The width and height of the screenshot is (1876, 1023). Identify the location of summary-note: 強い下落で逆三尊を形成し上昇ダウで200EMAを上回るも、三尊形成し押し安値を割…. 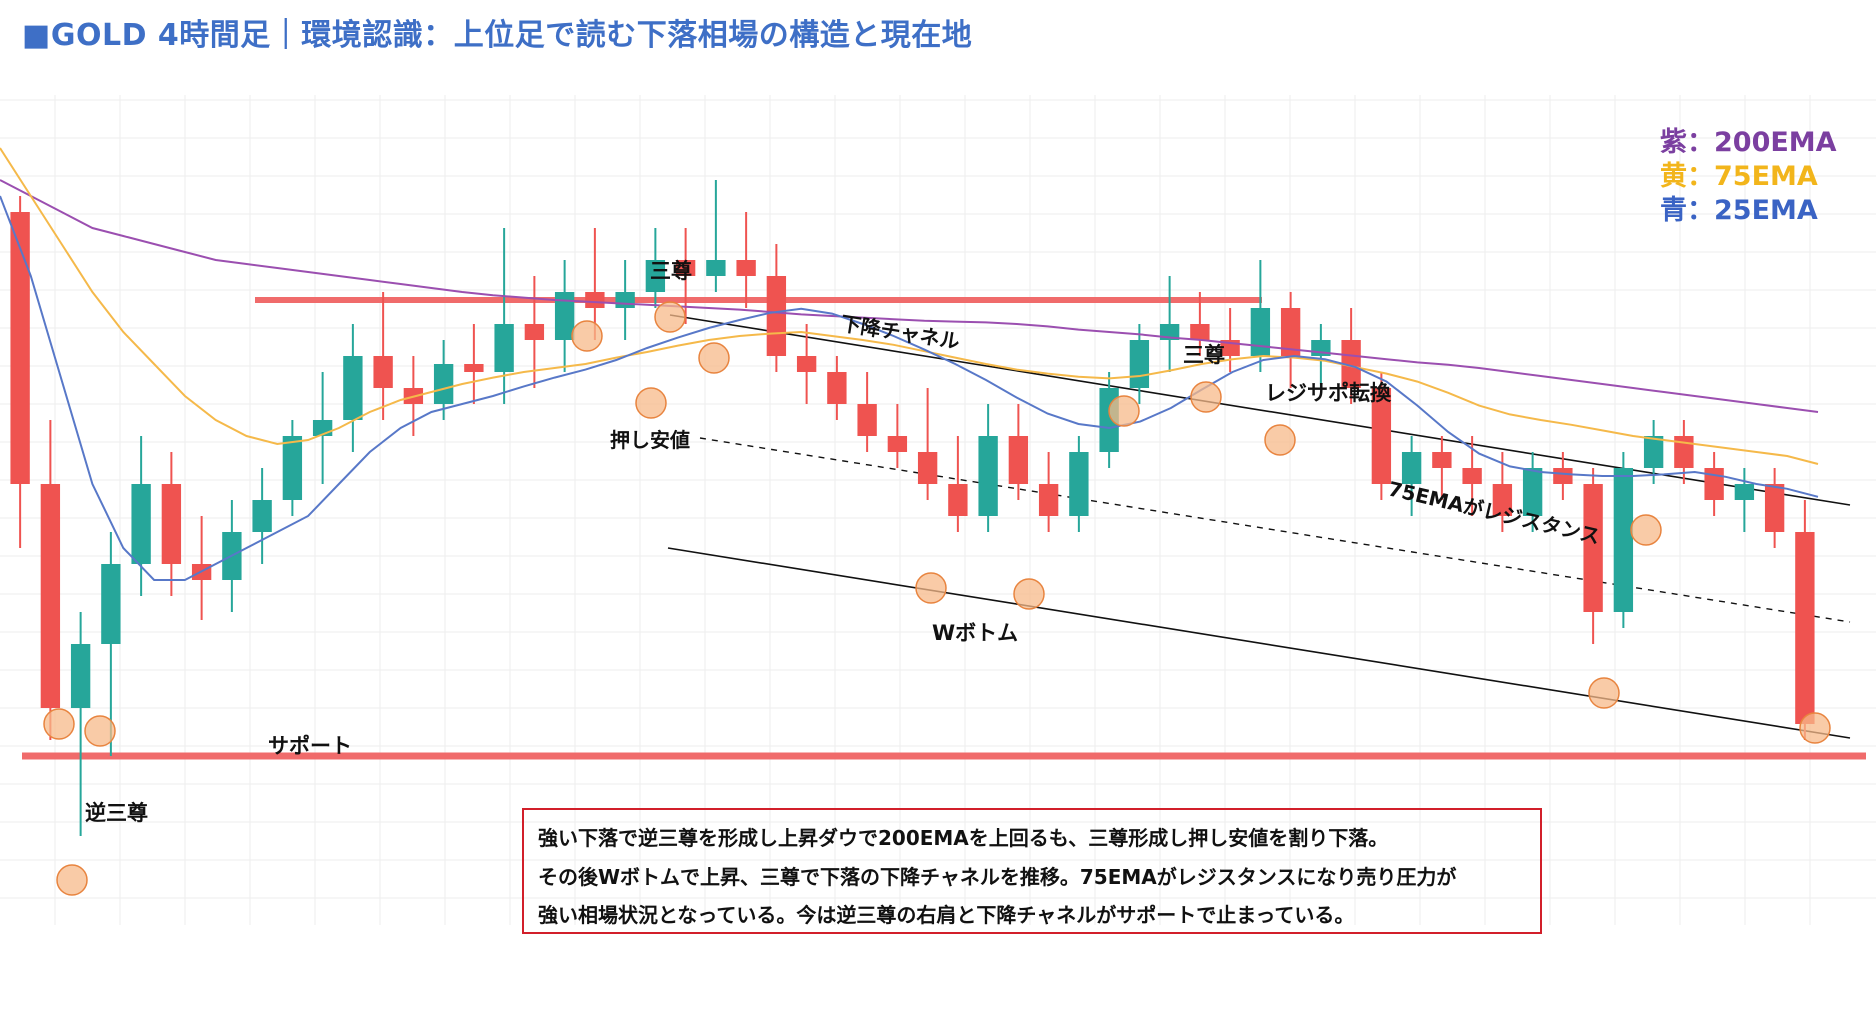
(1032, 871).